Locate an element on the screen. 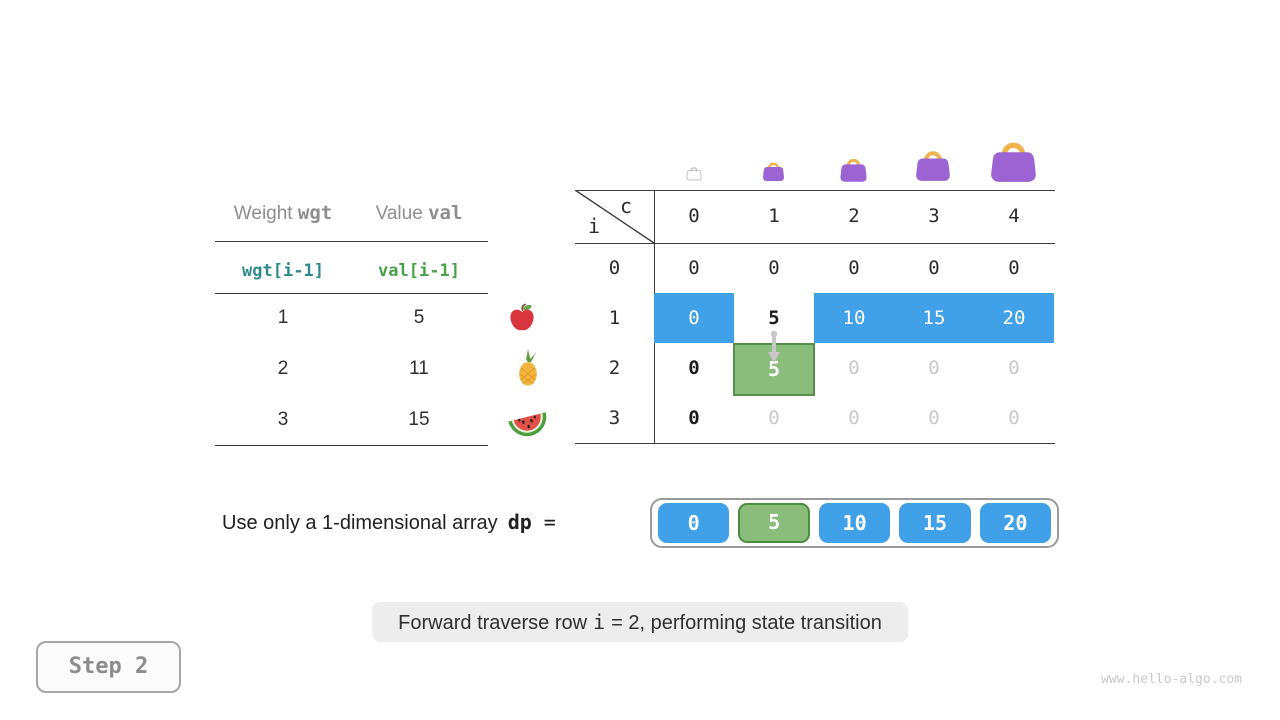 This screenshot has width=1280, height=720. array-label: Use only a 1-dimensional array dp = is located at coordinates (389, 522).